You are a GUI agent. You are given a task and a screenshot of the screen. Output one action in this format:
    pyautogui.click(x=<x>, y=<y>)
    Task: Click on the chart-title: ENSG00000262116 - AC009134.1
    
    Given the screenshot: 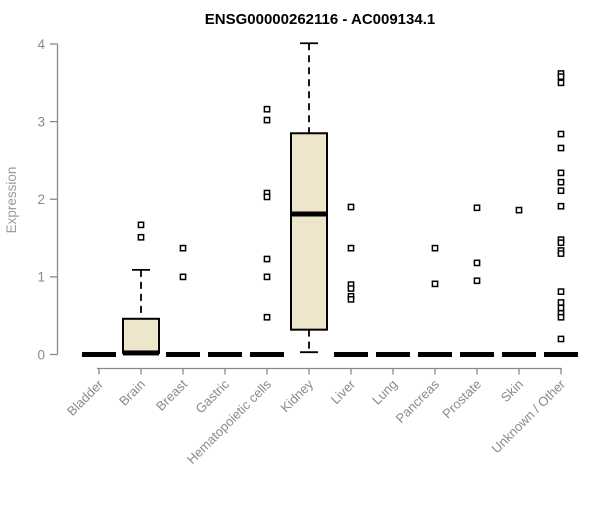 What is the action you would take?
    pyautogui.click(x=320, y=19)
    